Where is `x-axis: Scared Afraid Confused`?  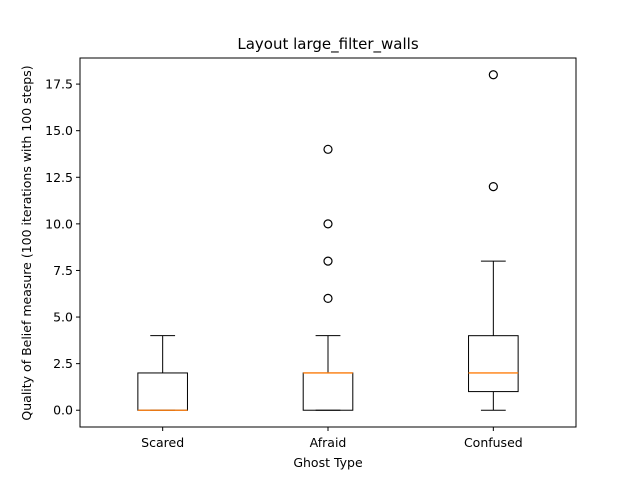
x-axis: Scared Afraid Confused is located at coordinates (332, 438).